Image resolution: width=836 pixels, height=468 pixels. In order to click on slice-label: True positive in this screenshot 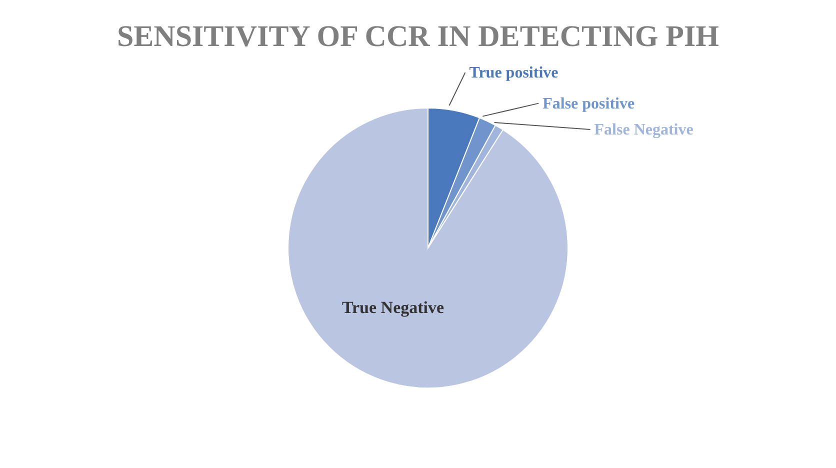, I will do `click(513, 73)`.